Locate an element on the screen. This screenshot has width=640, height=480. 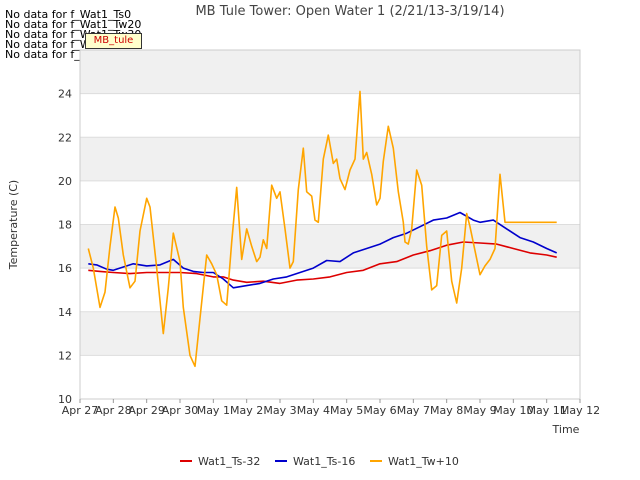
no-data-message: No data for f_Wat1_Tw20 is located at coordinates (73, 24).